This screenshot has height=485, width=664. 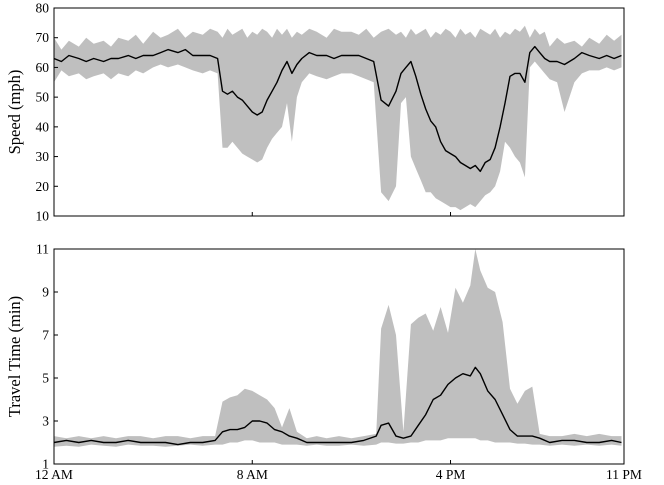 What do you see at coordinates (451, 474) in the screenshot?
I see `x-tick-label: 4 PM` at bounding box center [451, 474].